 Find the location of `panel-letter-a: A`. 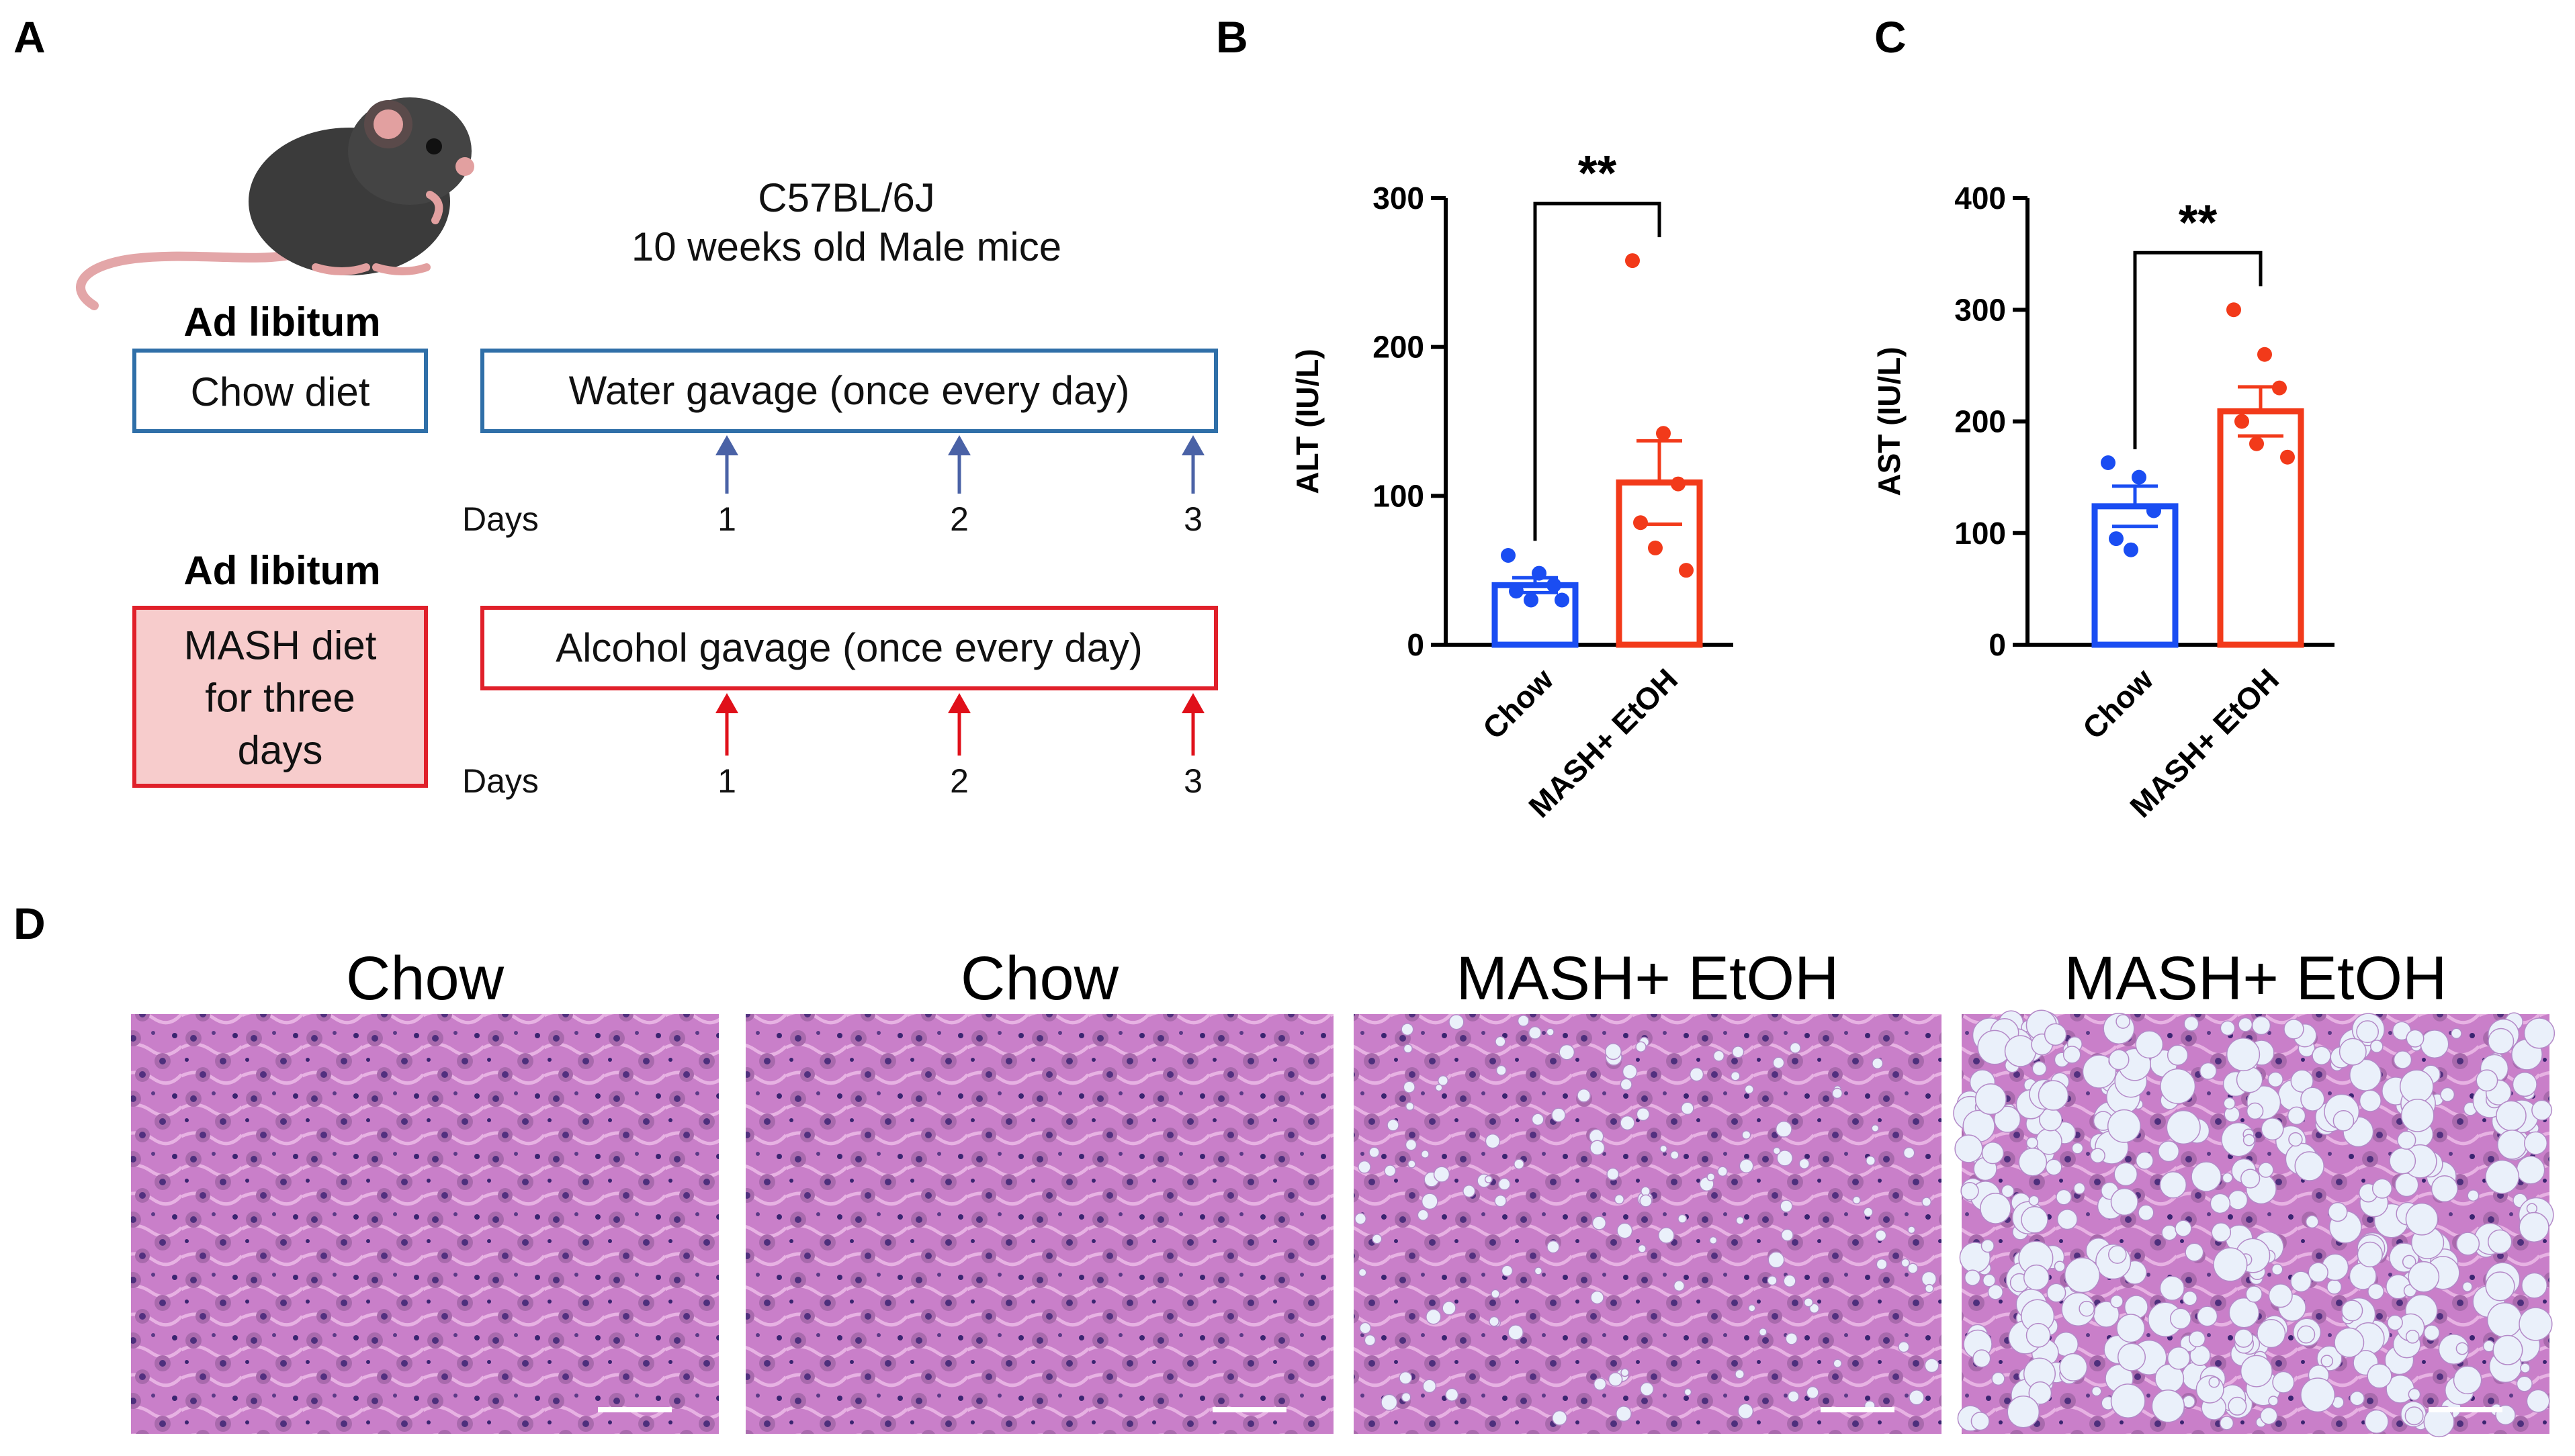

panel-letter-a: A is located at coordinates (29, 37).